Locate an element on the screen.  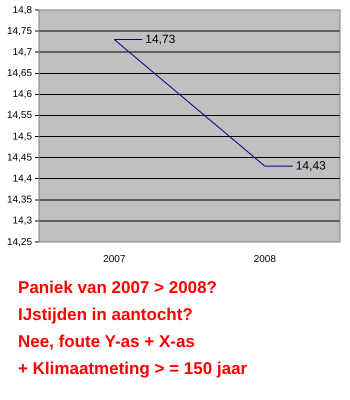
y-tick-label: 14,45 is located at coordinates (19, 158).